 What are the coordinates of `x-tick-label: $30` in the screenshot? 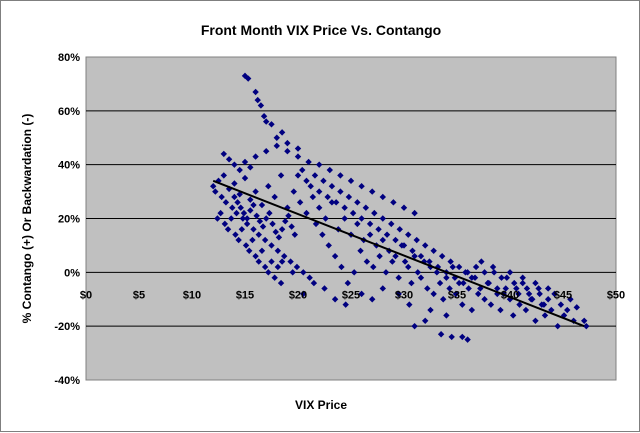 It's located at (404, 295).